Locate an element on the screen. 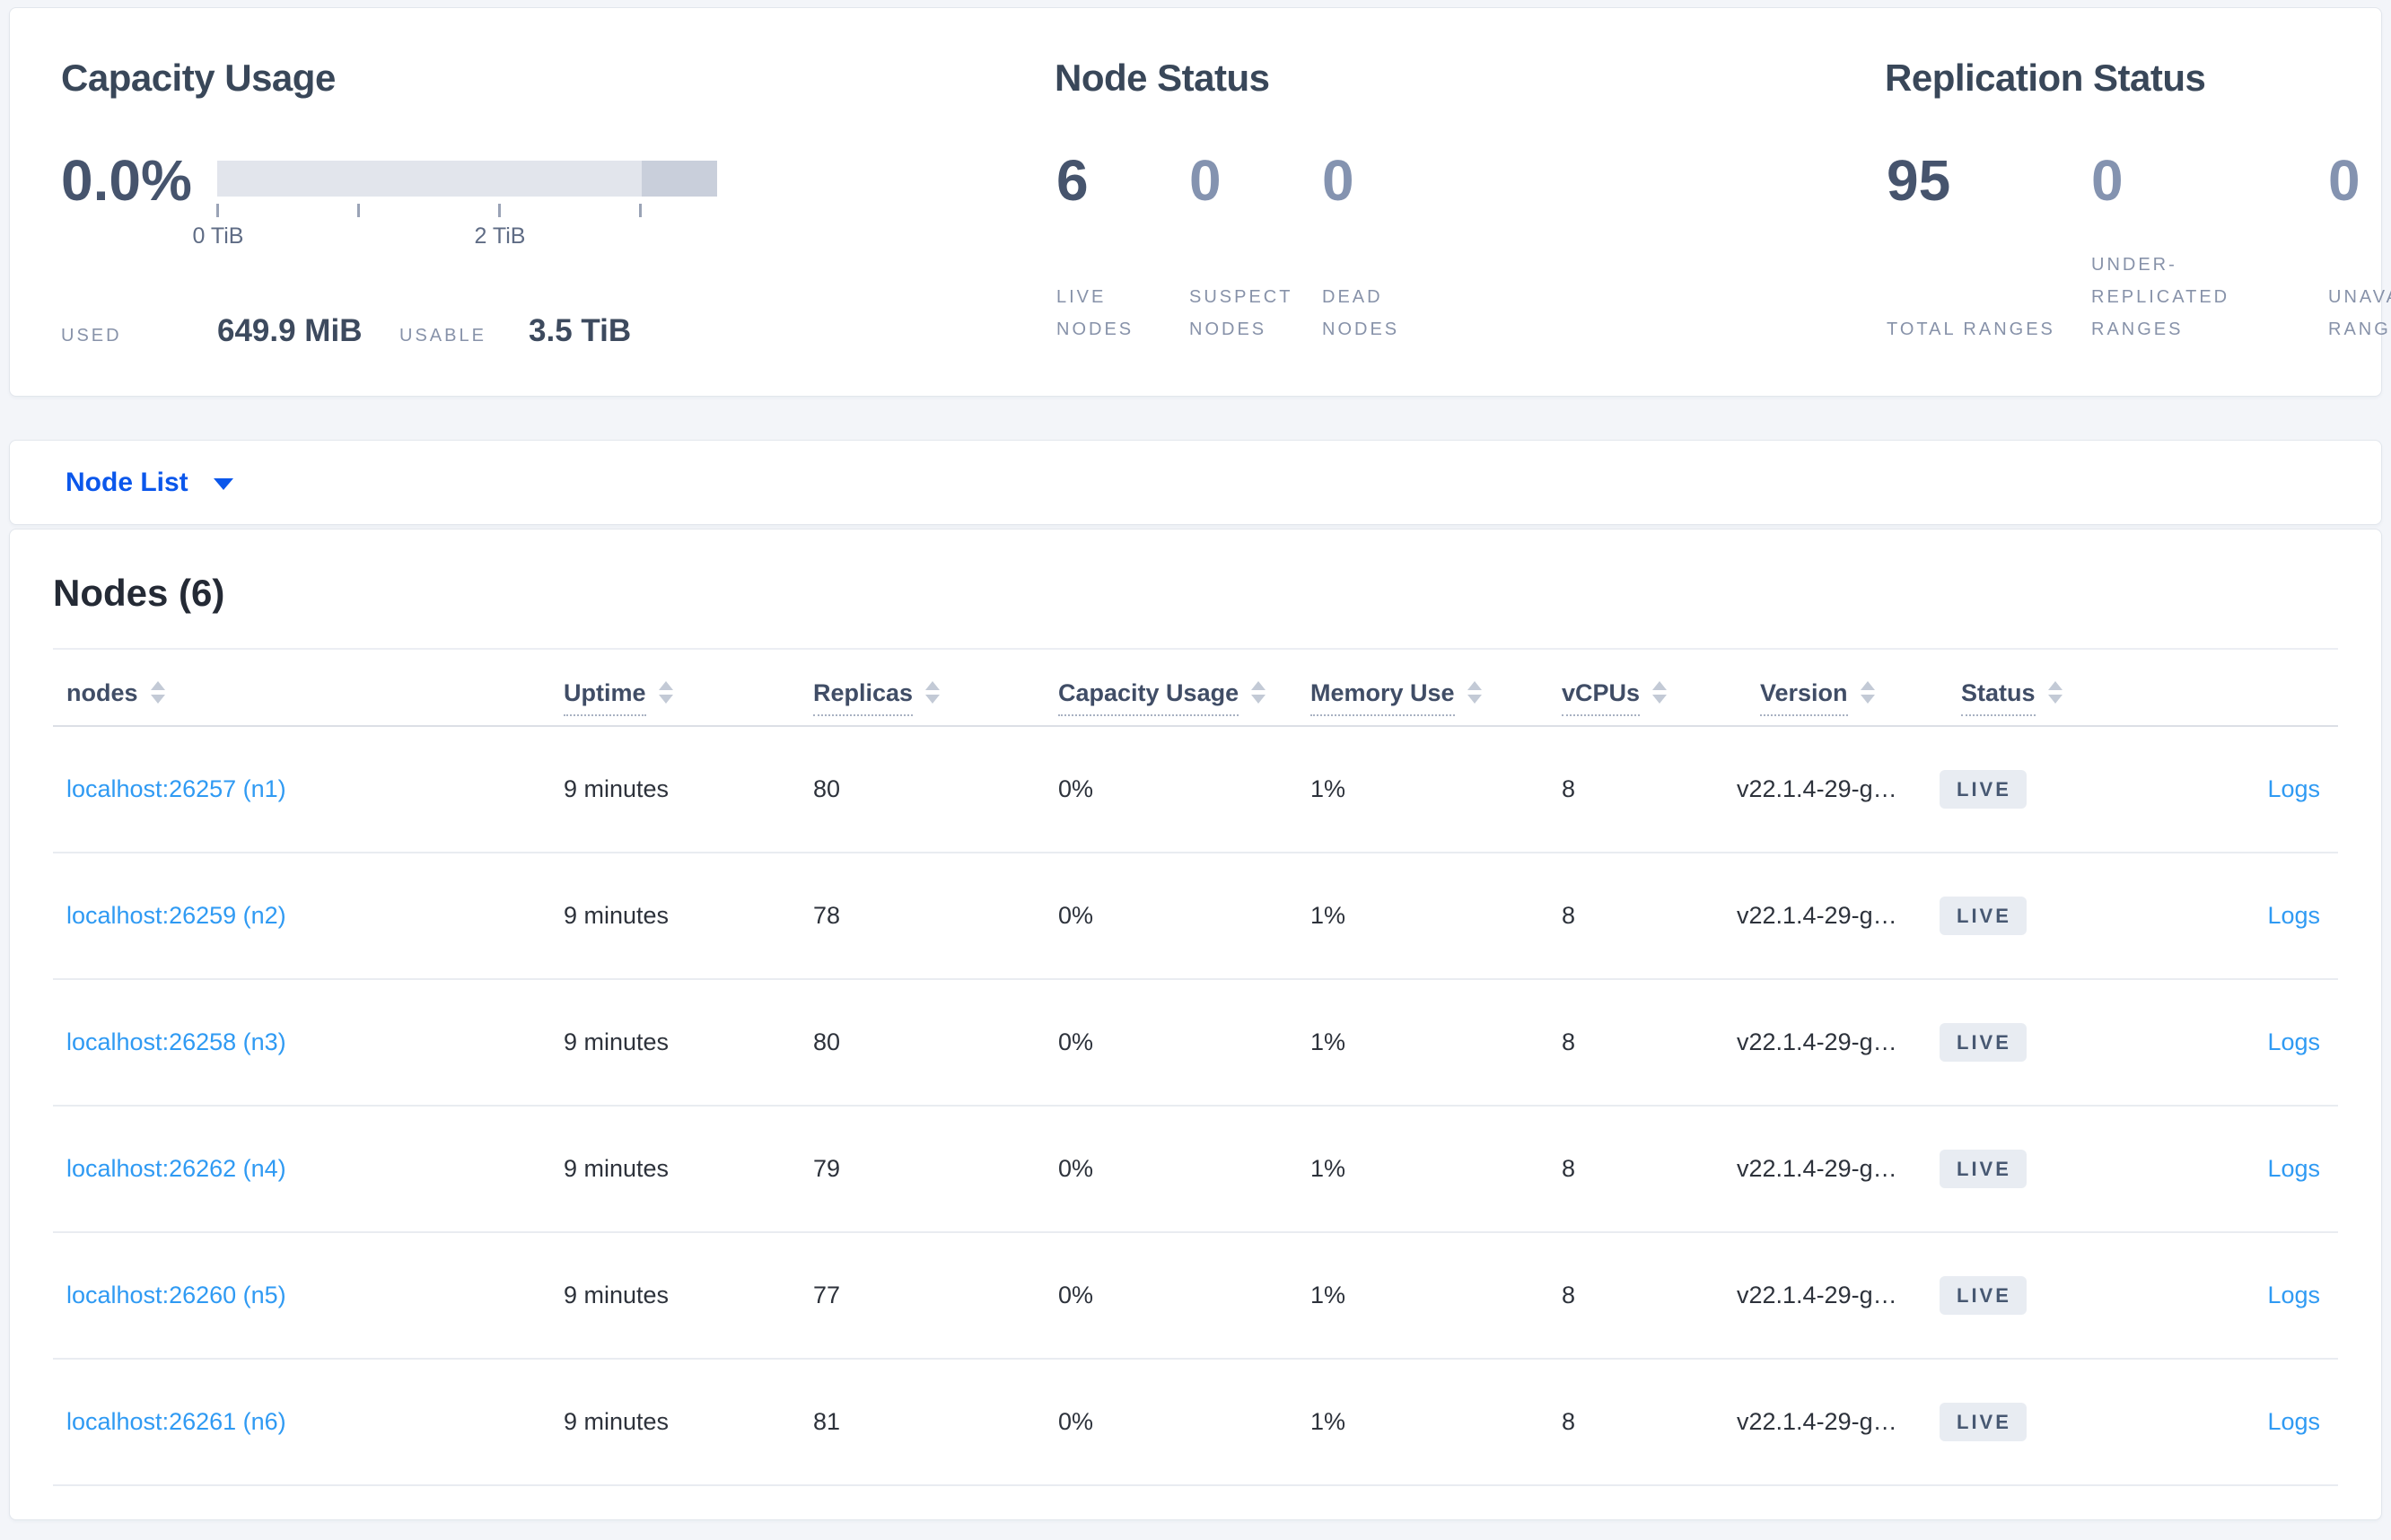 Image resolution: width=2391 pixels, height=1540 pixels. node-link: localhost:26260 (n5) is located at coordinates (176, 1295).